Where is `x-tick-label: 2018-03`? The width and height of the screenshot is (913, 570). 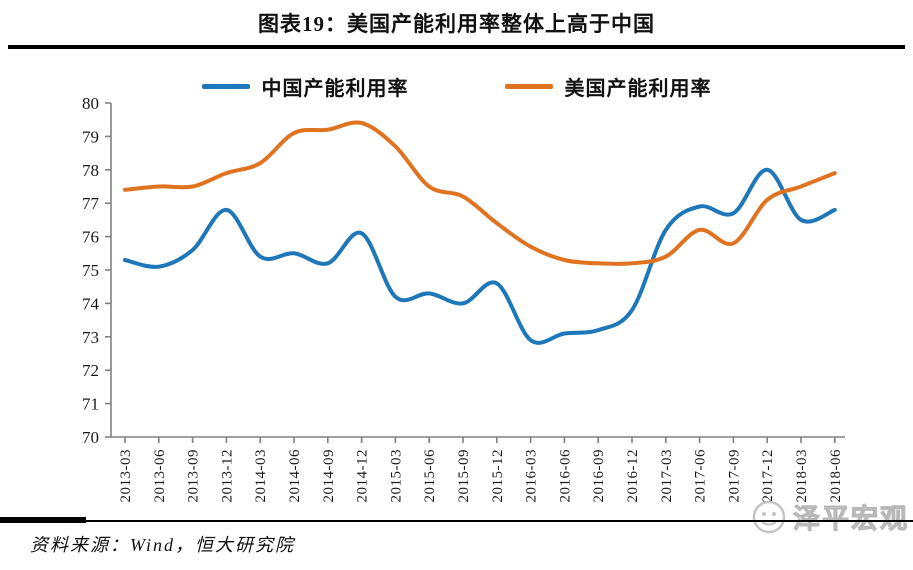
x-tick-label: 2018-03 is located at coordinates (802, 476).